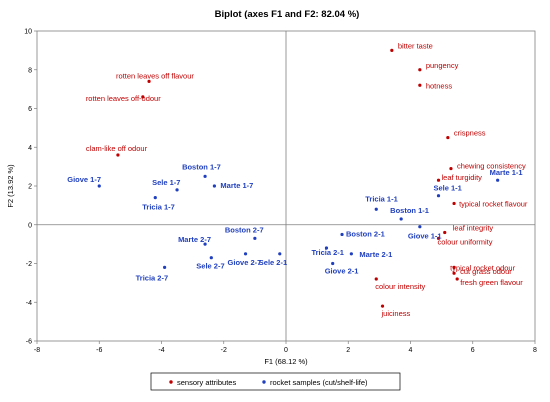  I want to click on attribute-point-clam-like-off-odour, so click(118, 155).